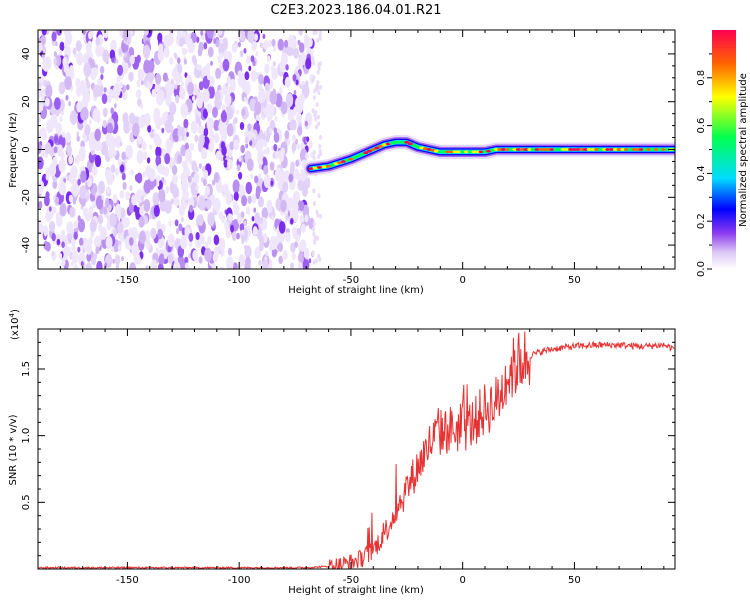 Image resolution: width=750 pixels, height=600 pixels. I want to click on spectrogram-y-tick-label: -20, so click(26, 197).